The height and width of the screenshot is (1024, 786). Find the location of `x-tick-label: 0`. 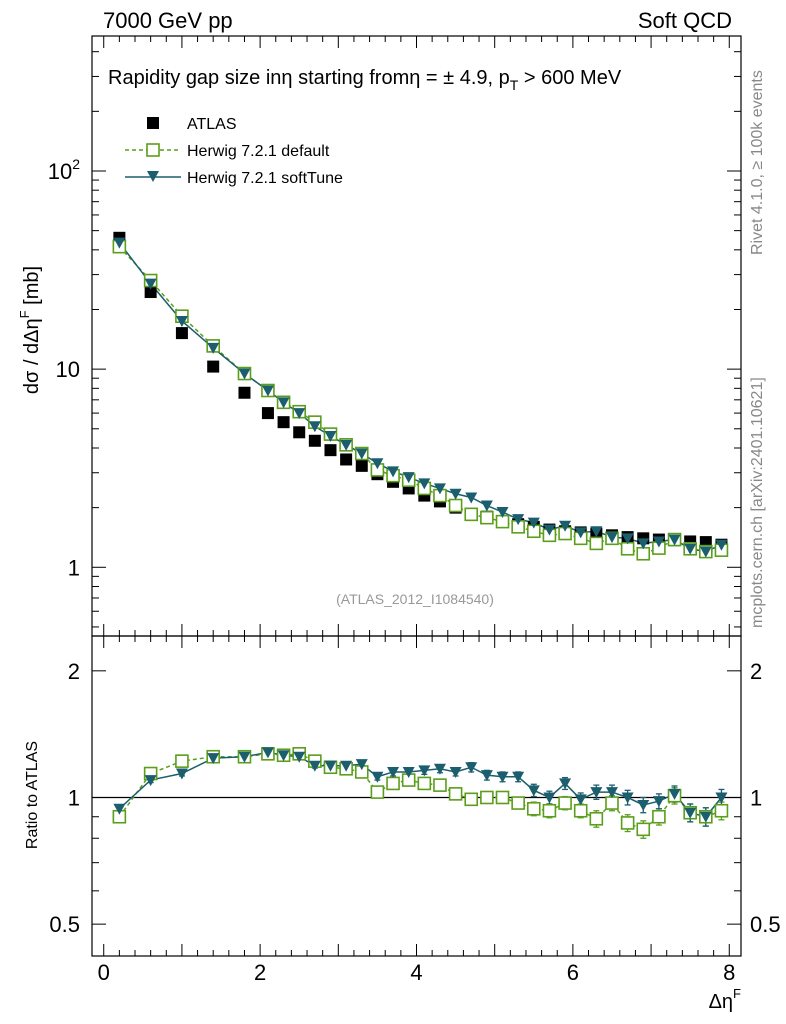

x-tick-label: 0 is located at coordinates (104, 972).